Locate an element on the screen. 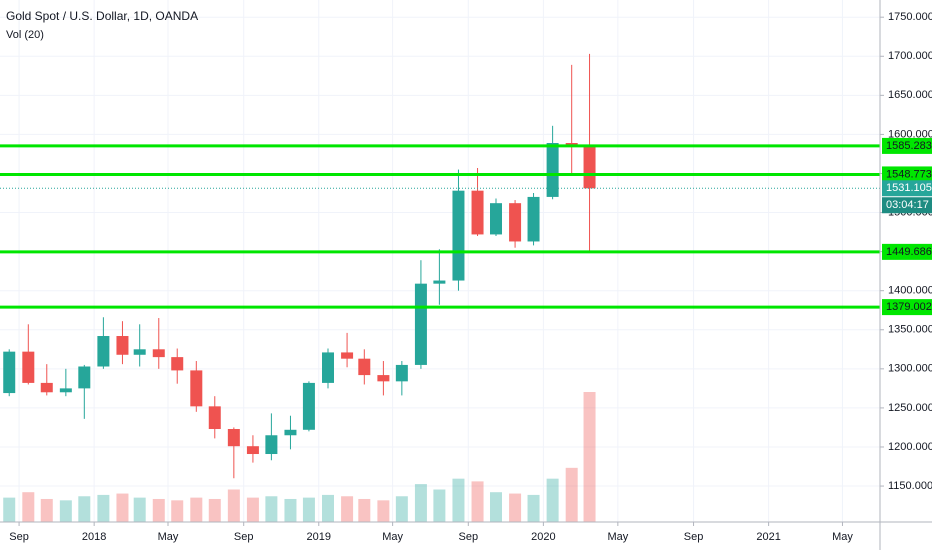  y-tick-label: 1400.000 is located at coordinates (910, 291).